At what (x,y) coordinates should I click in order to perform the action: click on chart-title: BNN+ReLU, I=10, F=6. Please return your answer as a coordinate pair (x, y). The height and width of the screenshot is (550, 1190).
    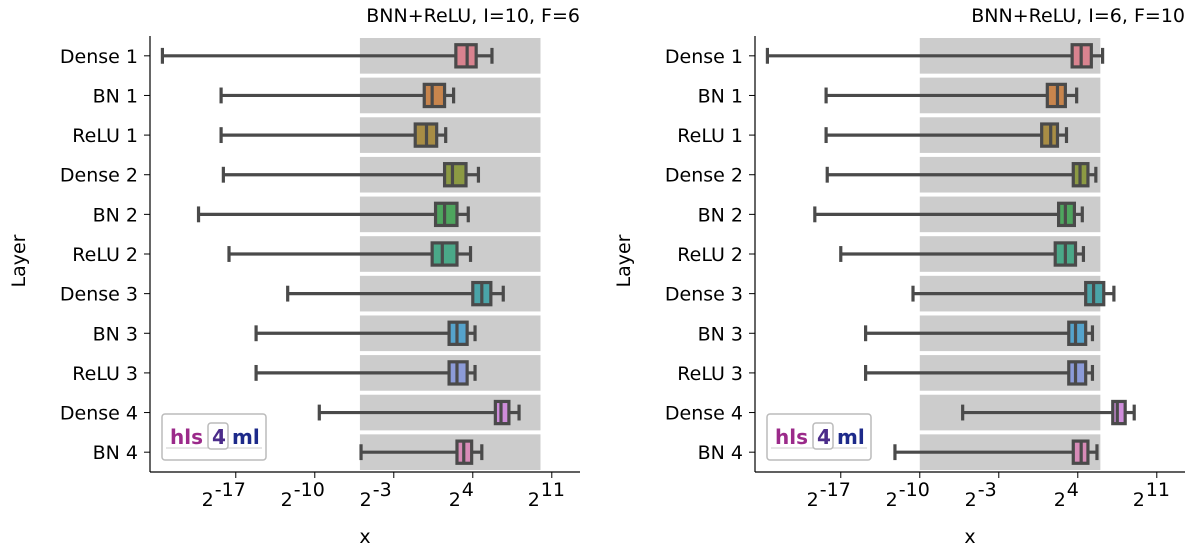
    Looking at the image, I should click on (473, 16).